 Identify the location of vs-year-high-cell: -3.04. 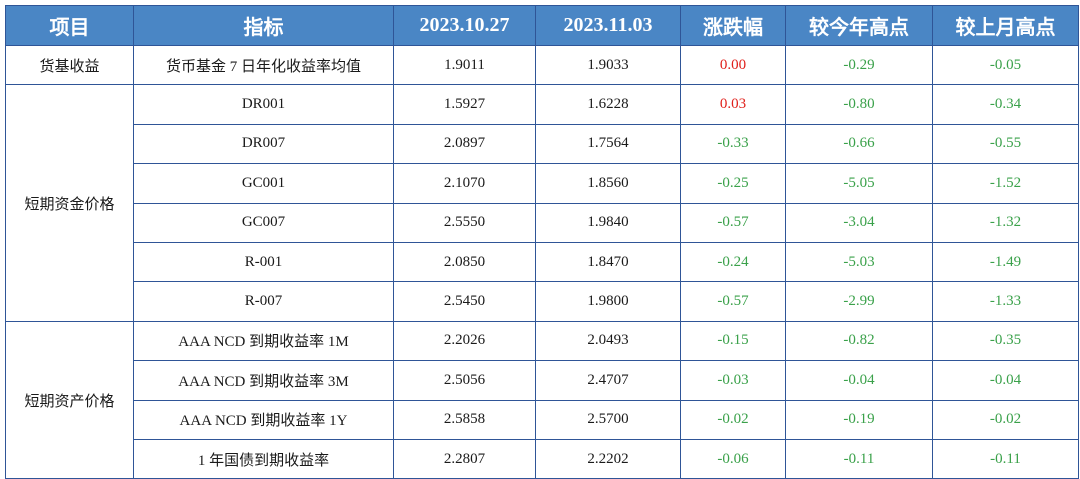
(859, 222).